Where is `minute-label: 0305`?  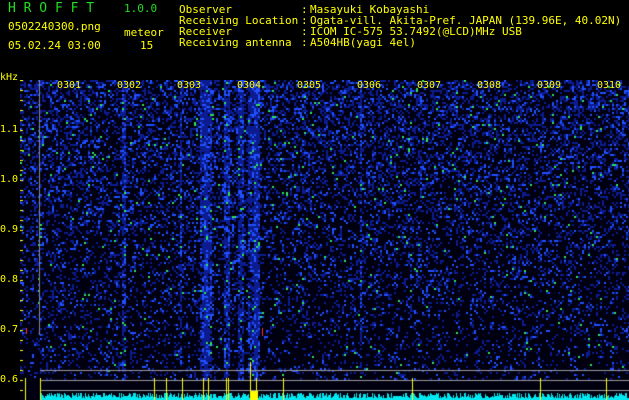 minute-label: 0305 is located at coordinates (309, 85).